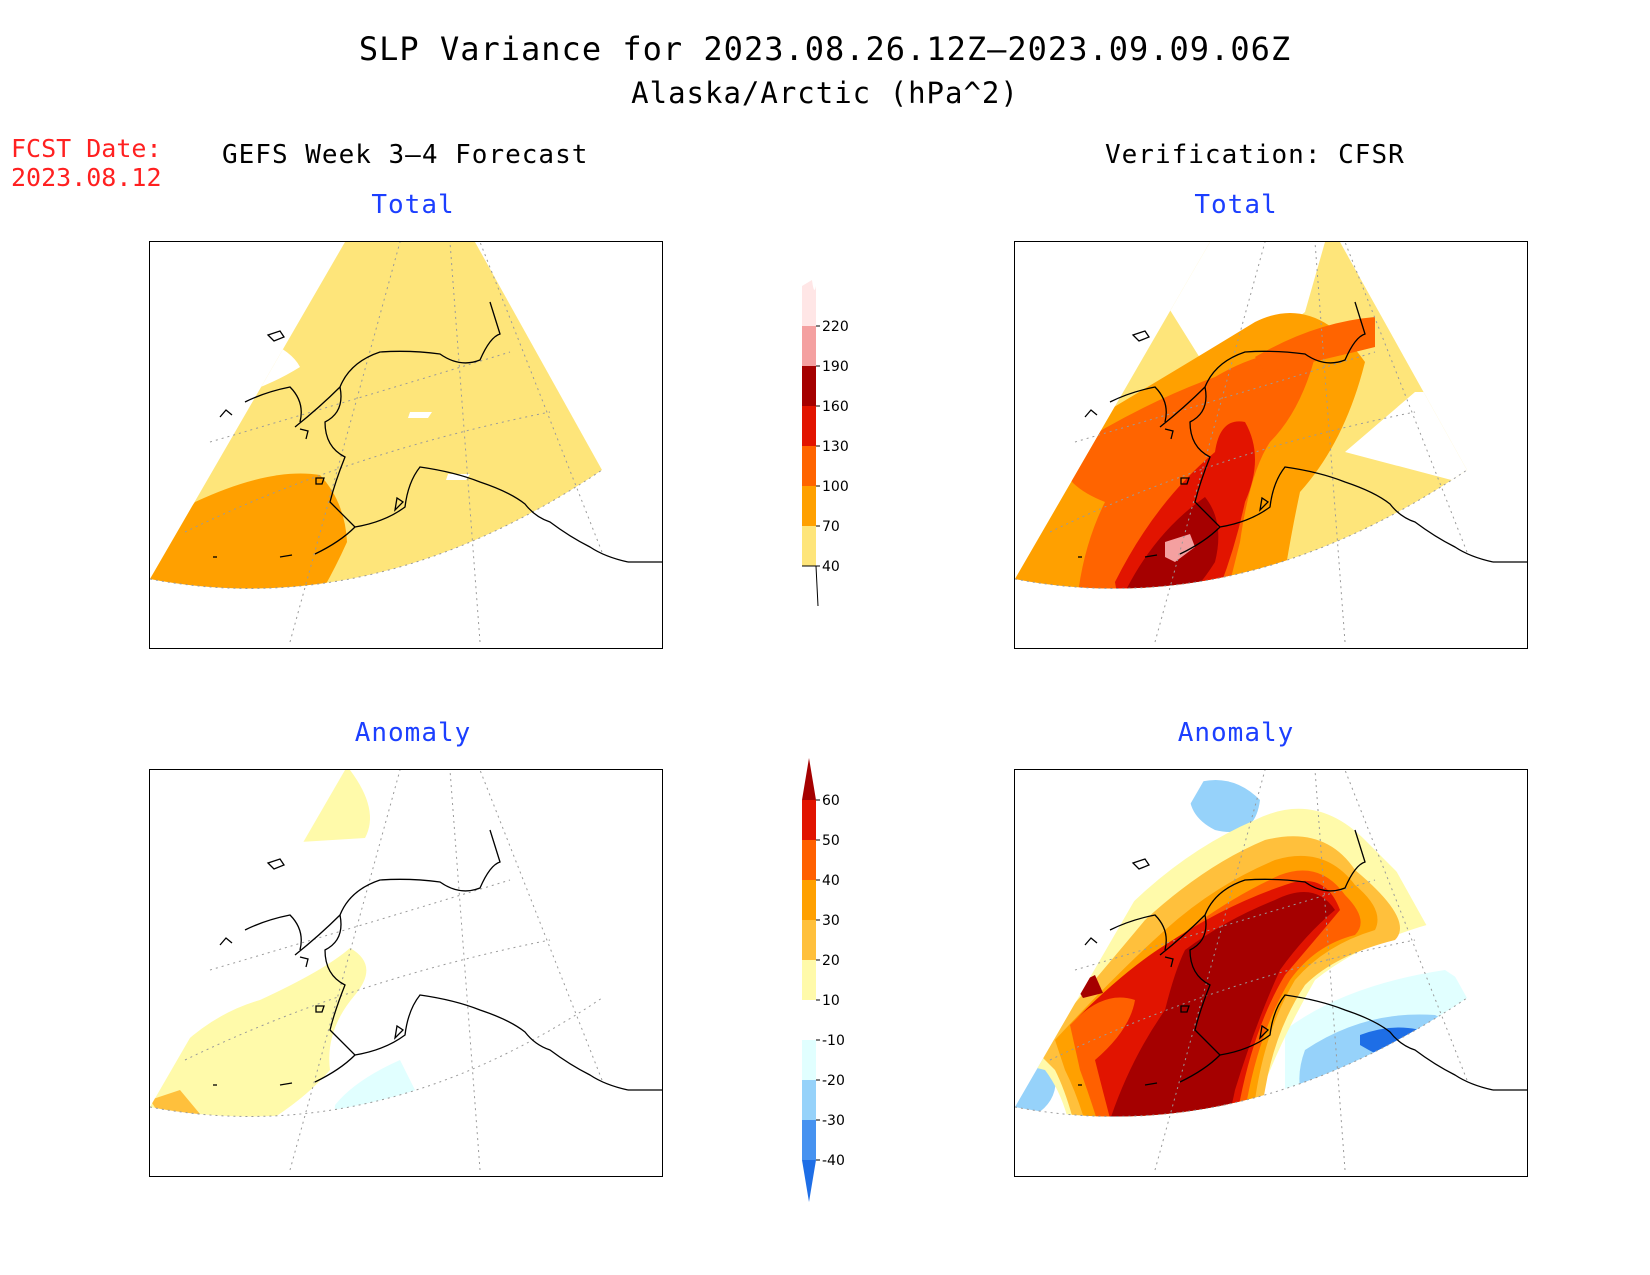 This screenshot has width=1650, height=1275. What do you see at coordinates (835, 407) in the screenshot?
I see `colorbar-total-label: 160` at bounding box center [835, 407].